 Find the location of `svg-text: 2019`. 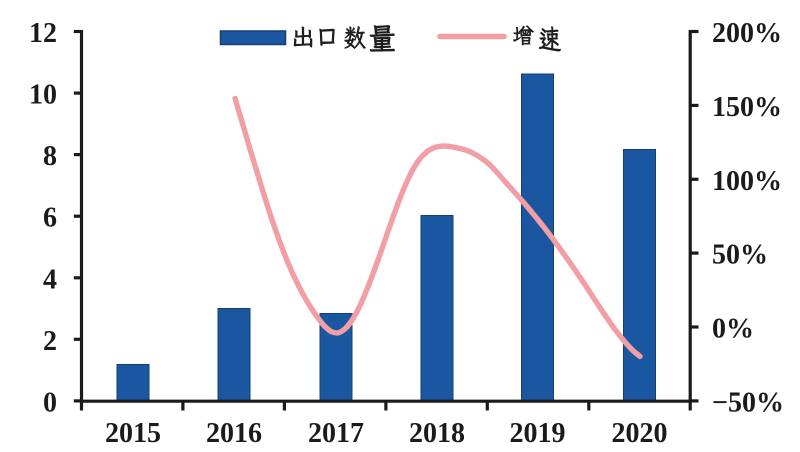

svg-text: 2019 is located at coordinates (538, 433).